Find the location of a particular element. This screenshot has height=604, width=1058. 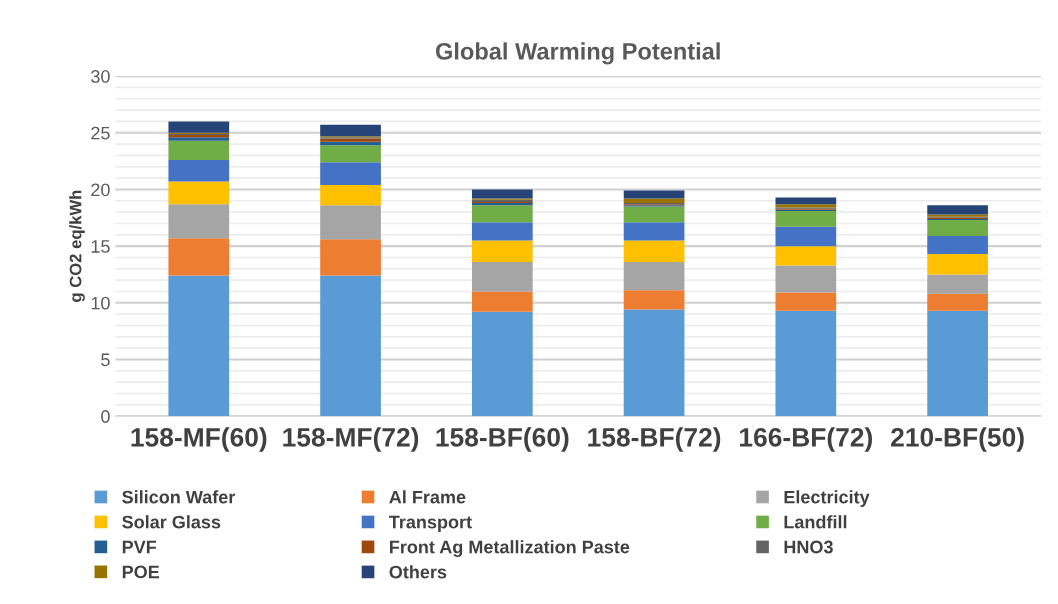

legend-label: Electricity is located at coordinates (827, 499).